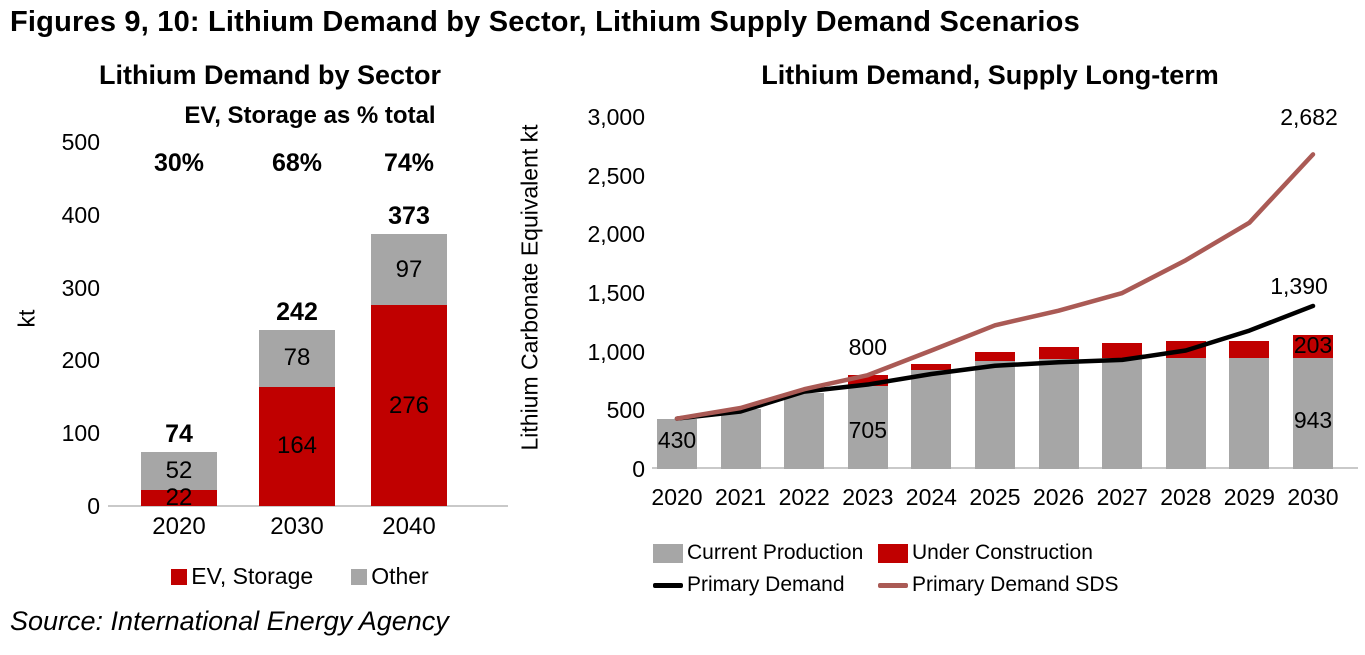  I want to click on legend-item: Under Construction, so click(985, 553).